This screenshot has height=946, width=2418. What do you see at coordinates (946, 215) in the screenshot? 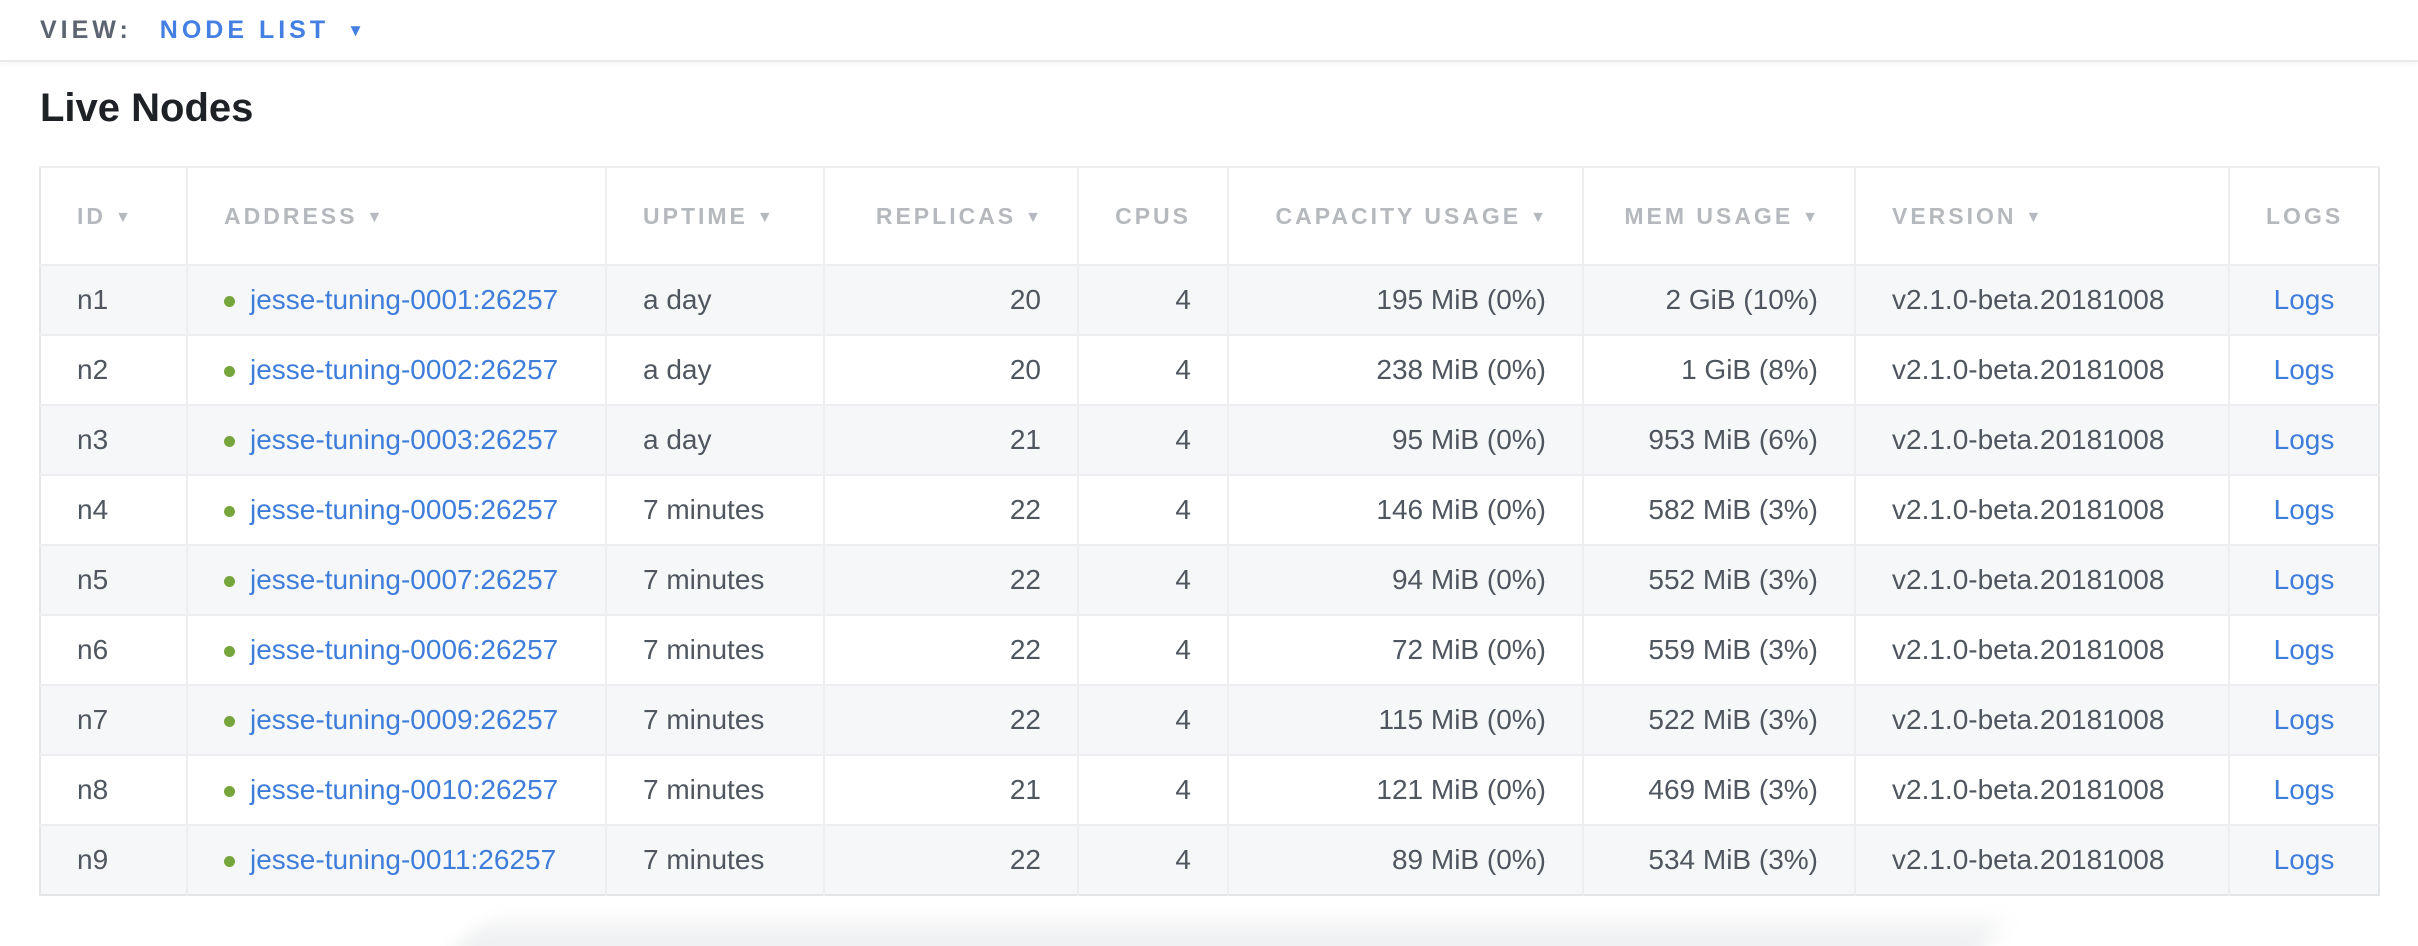
I see `column-label: REPLICAS` at bounding box center [946, 215].